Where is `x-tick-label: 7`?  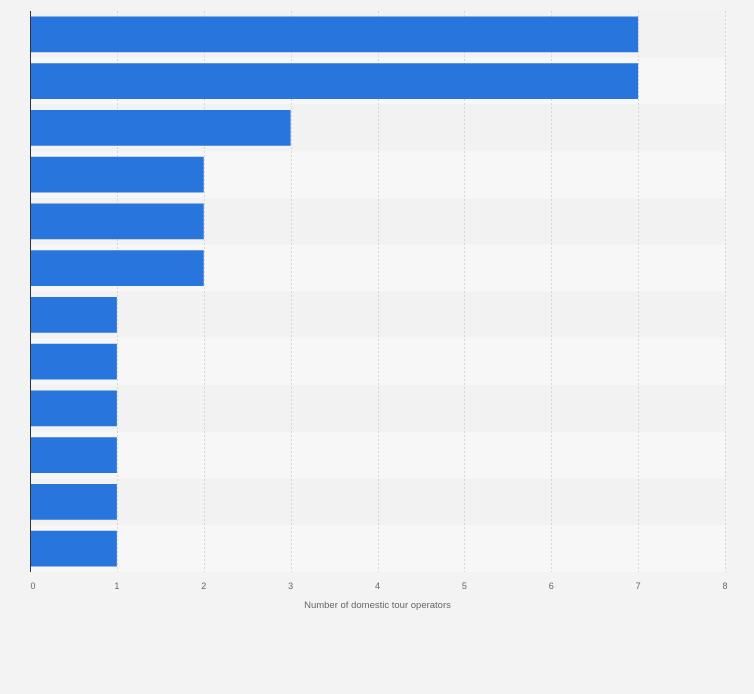
x-tick-label: 7 is located at coordinates (638, 586).